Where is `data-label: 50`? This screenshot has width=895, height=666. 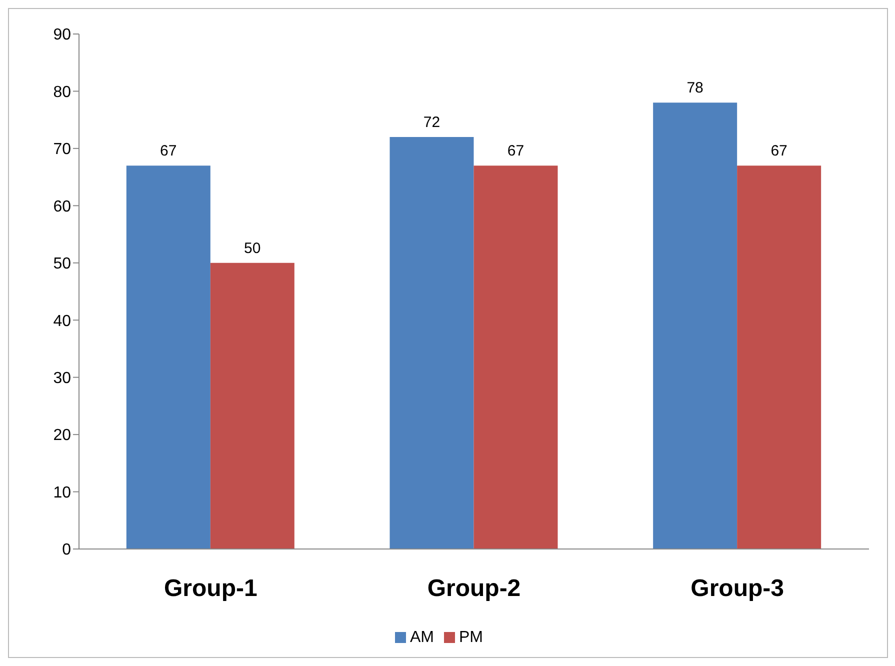
data-label: 50 is located at coordinates (252, 248).